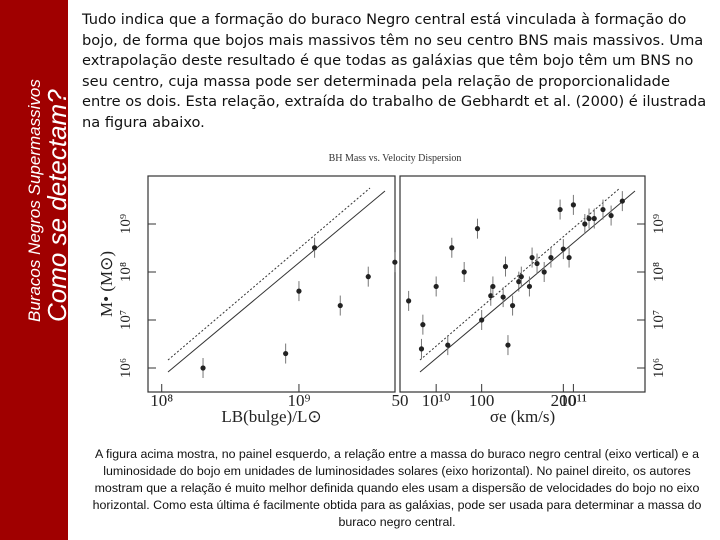  Describe the element at coordinates (522, 416) in the screenshot. I see `x-axis-label: σe (km/s)` at that location.